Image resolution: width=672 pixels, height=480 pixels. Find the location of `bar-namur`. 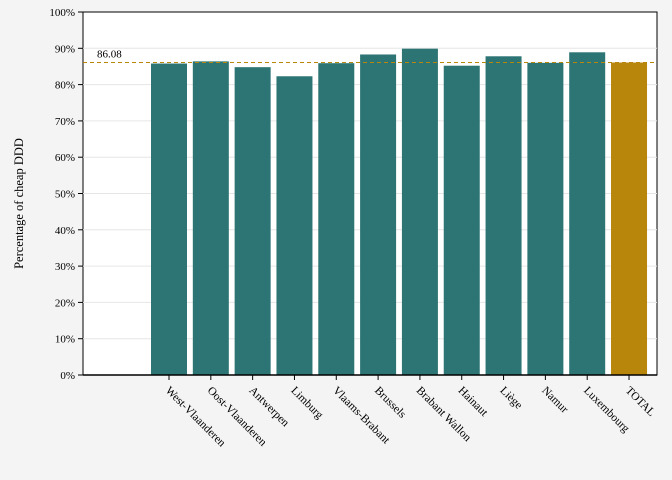

bar-namur is located at coordinates (545, 218).